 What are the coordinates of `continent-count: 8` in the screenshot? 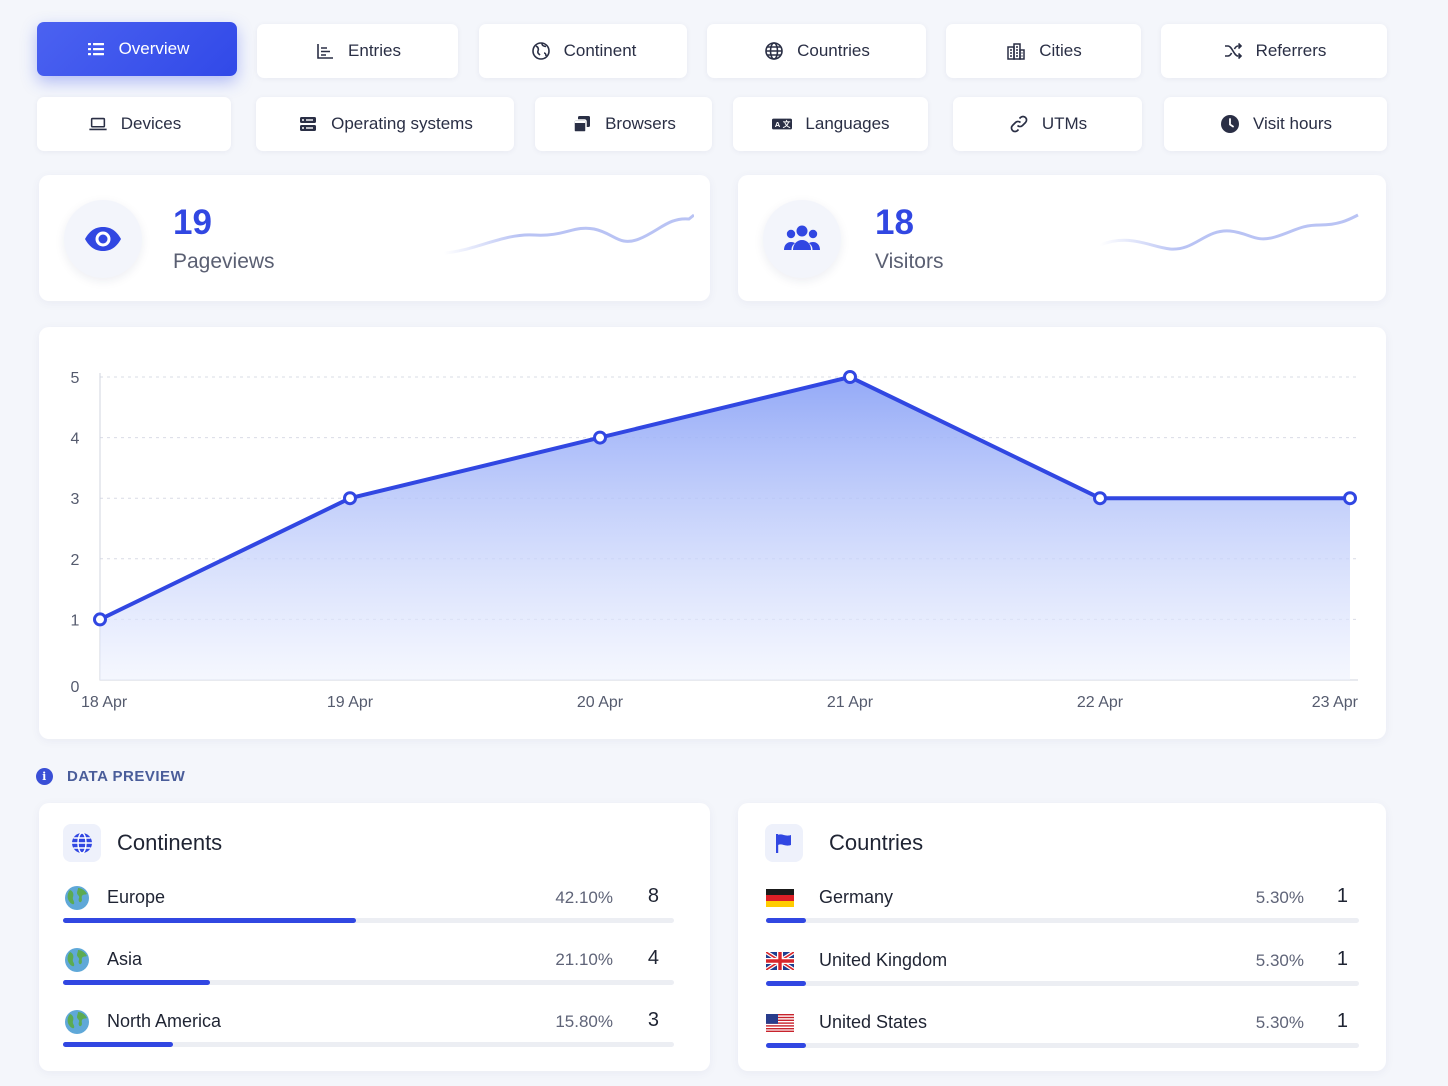 It's located at (653, 896).